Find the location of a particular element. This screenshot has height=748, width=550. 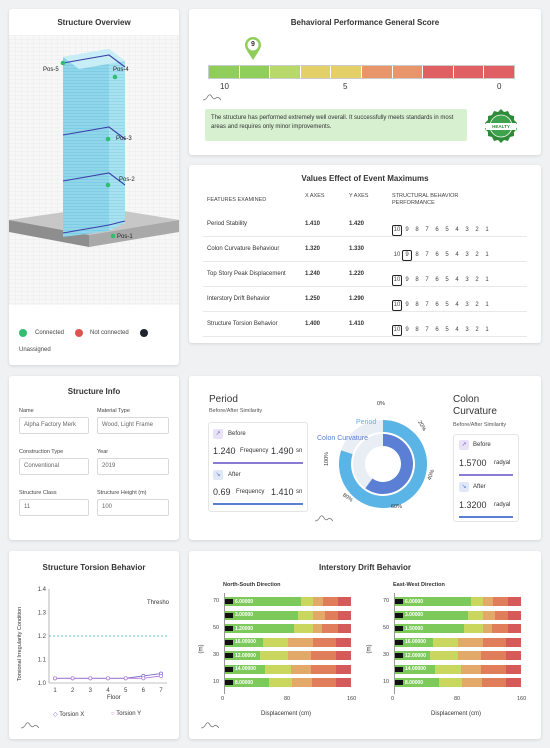

drift-value: 6.00000 is located at coordinates (414, 601).